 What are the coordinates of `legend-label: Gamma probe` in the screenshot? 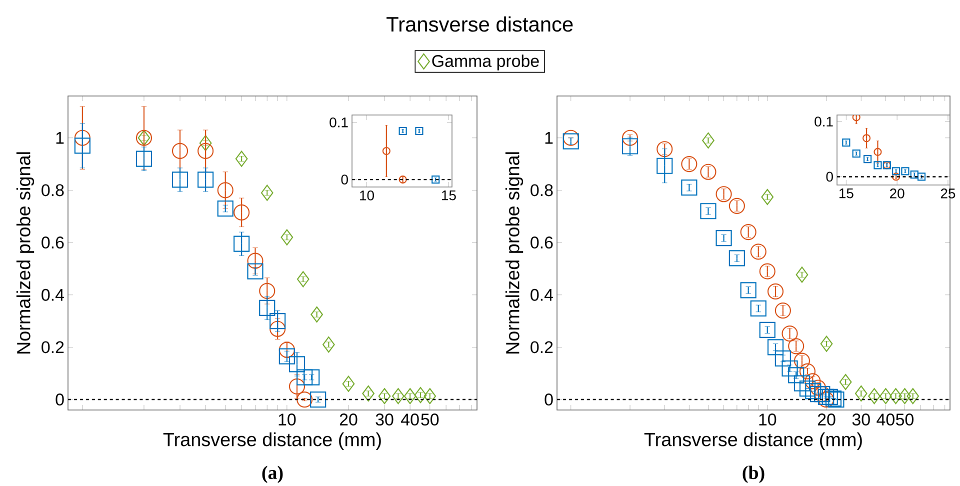 It's located at (485, 62).